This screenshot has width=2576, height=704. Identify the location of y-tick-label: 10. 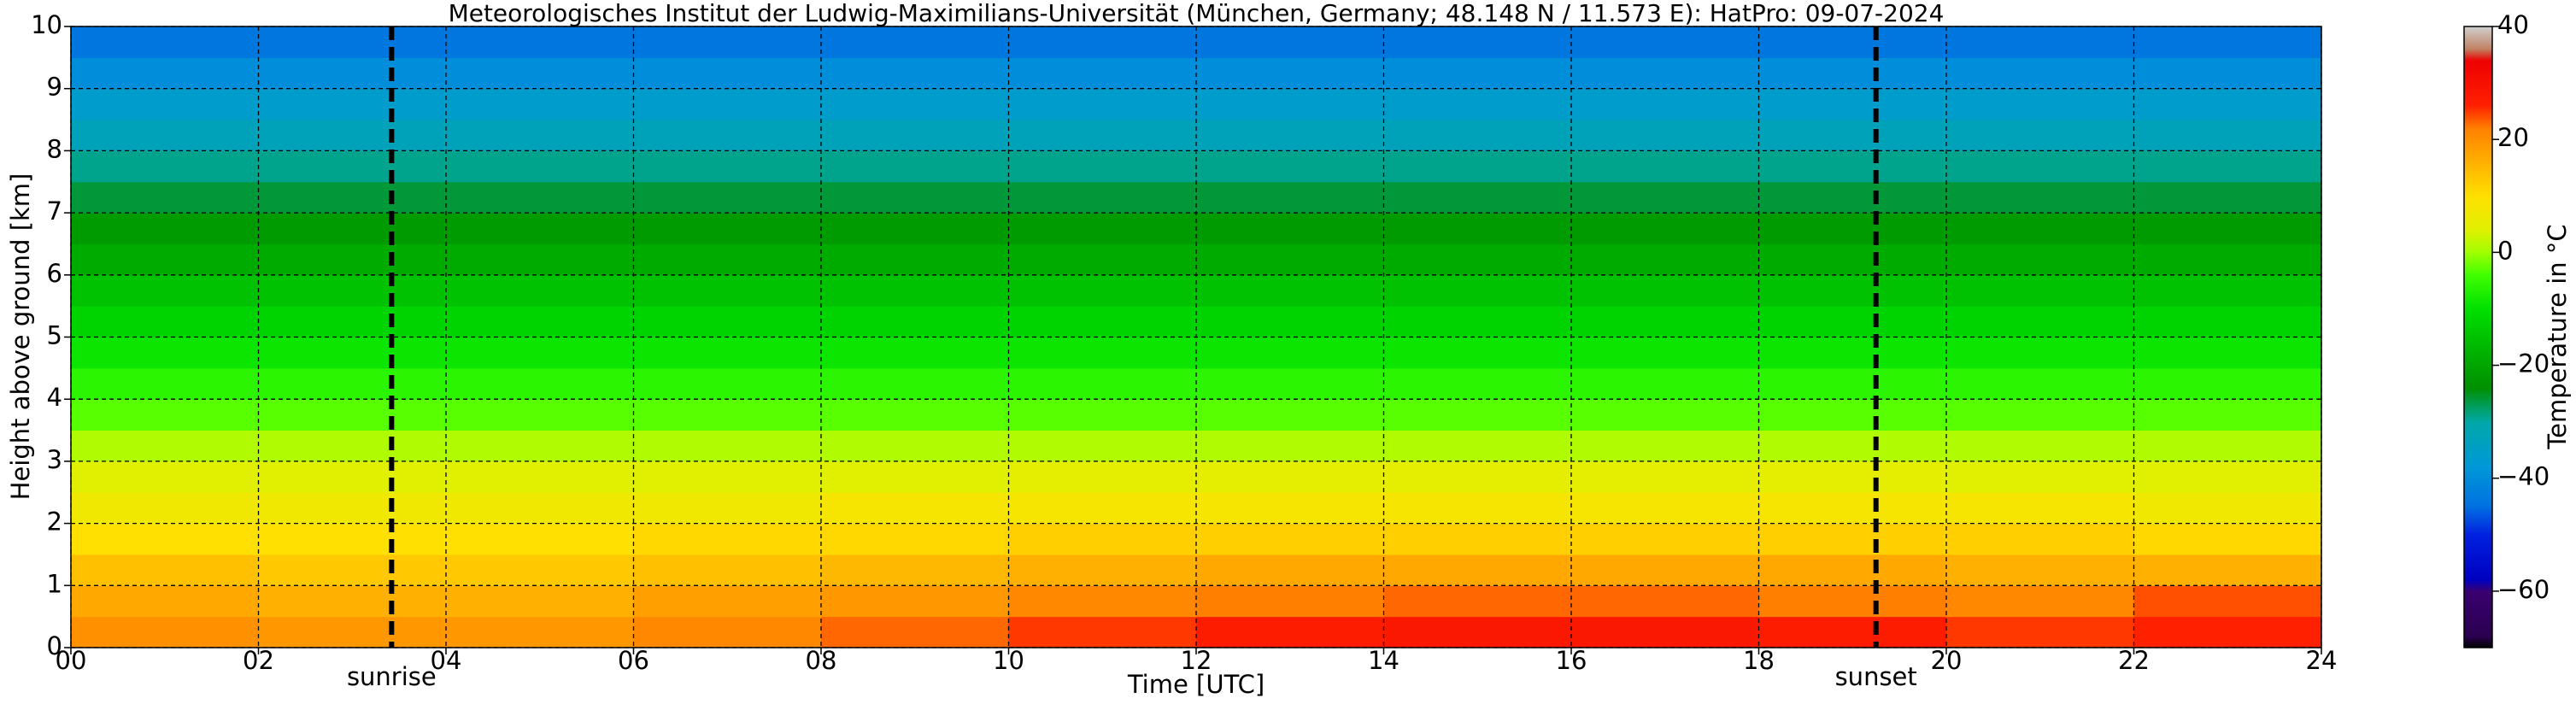
(46, 24).